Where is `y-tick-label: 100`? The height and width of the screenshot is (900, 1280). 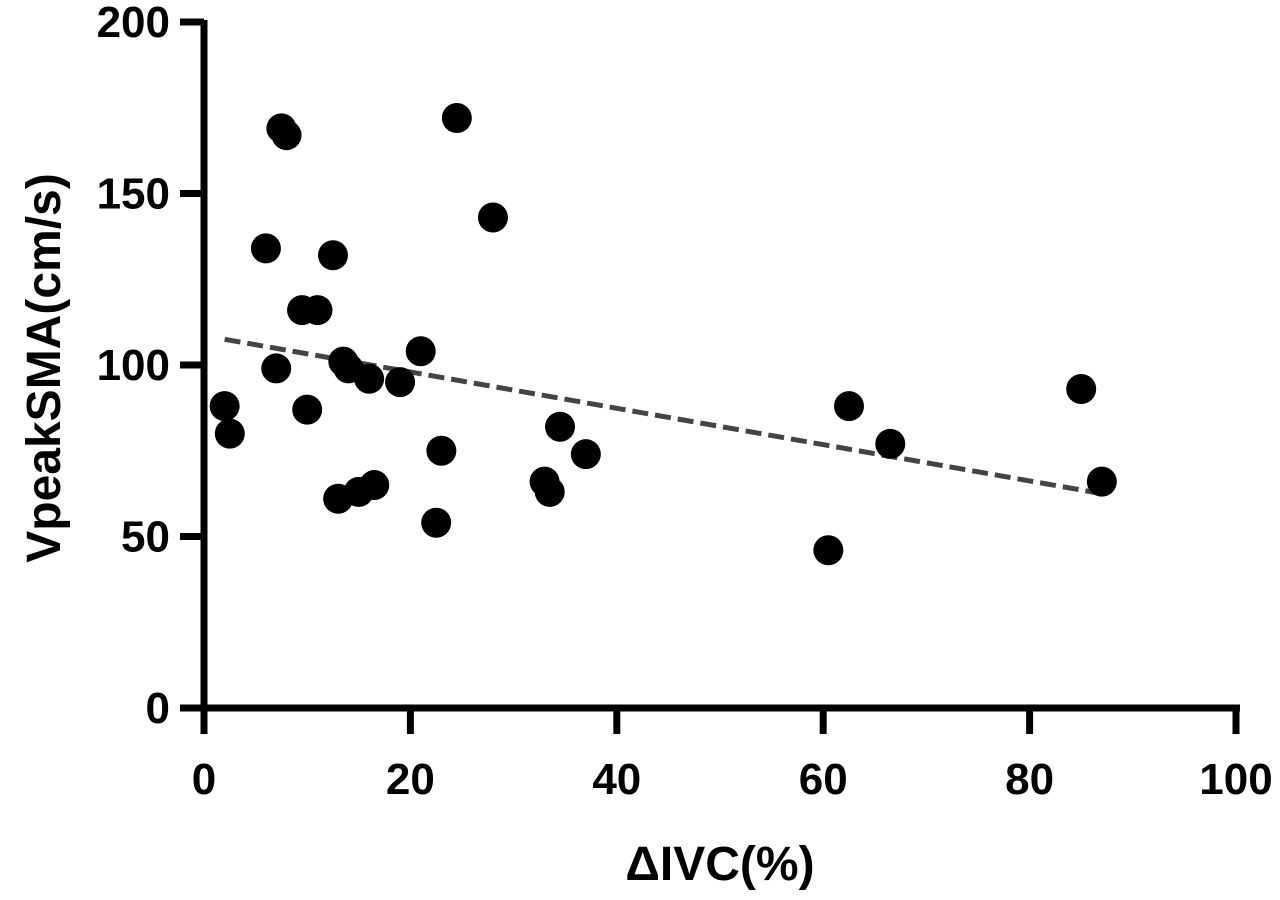
y-tick-label: 100 is located at coordinates (133, 365).